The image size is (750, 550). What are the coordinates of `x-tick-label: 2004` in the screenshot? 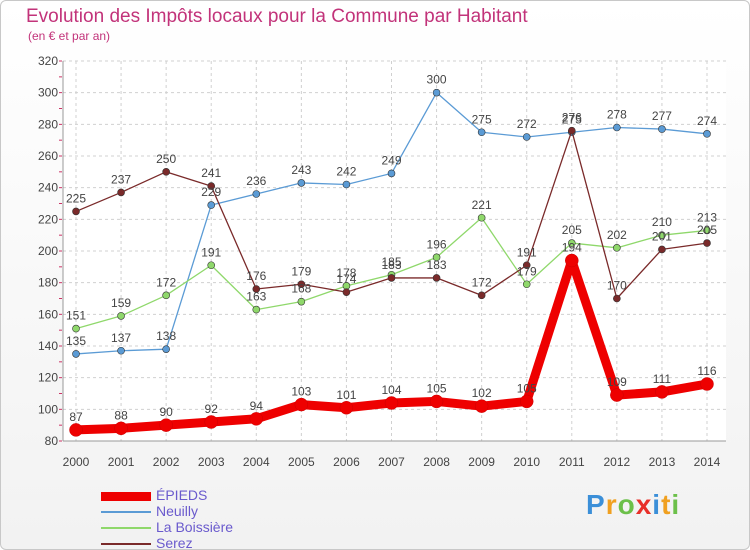 It's located at (256, 462).